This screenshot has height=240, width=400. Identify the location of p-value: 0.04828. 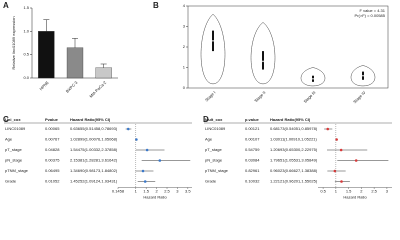
(52, 149).